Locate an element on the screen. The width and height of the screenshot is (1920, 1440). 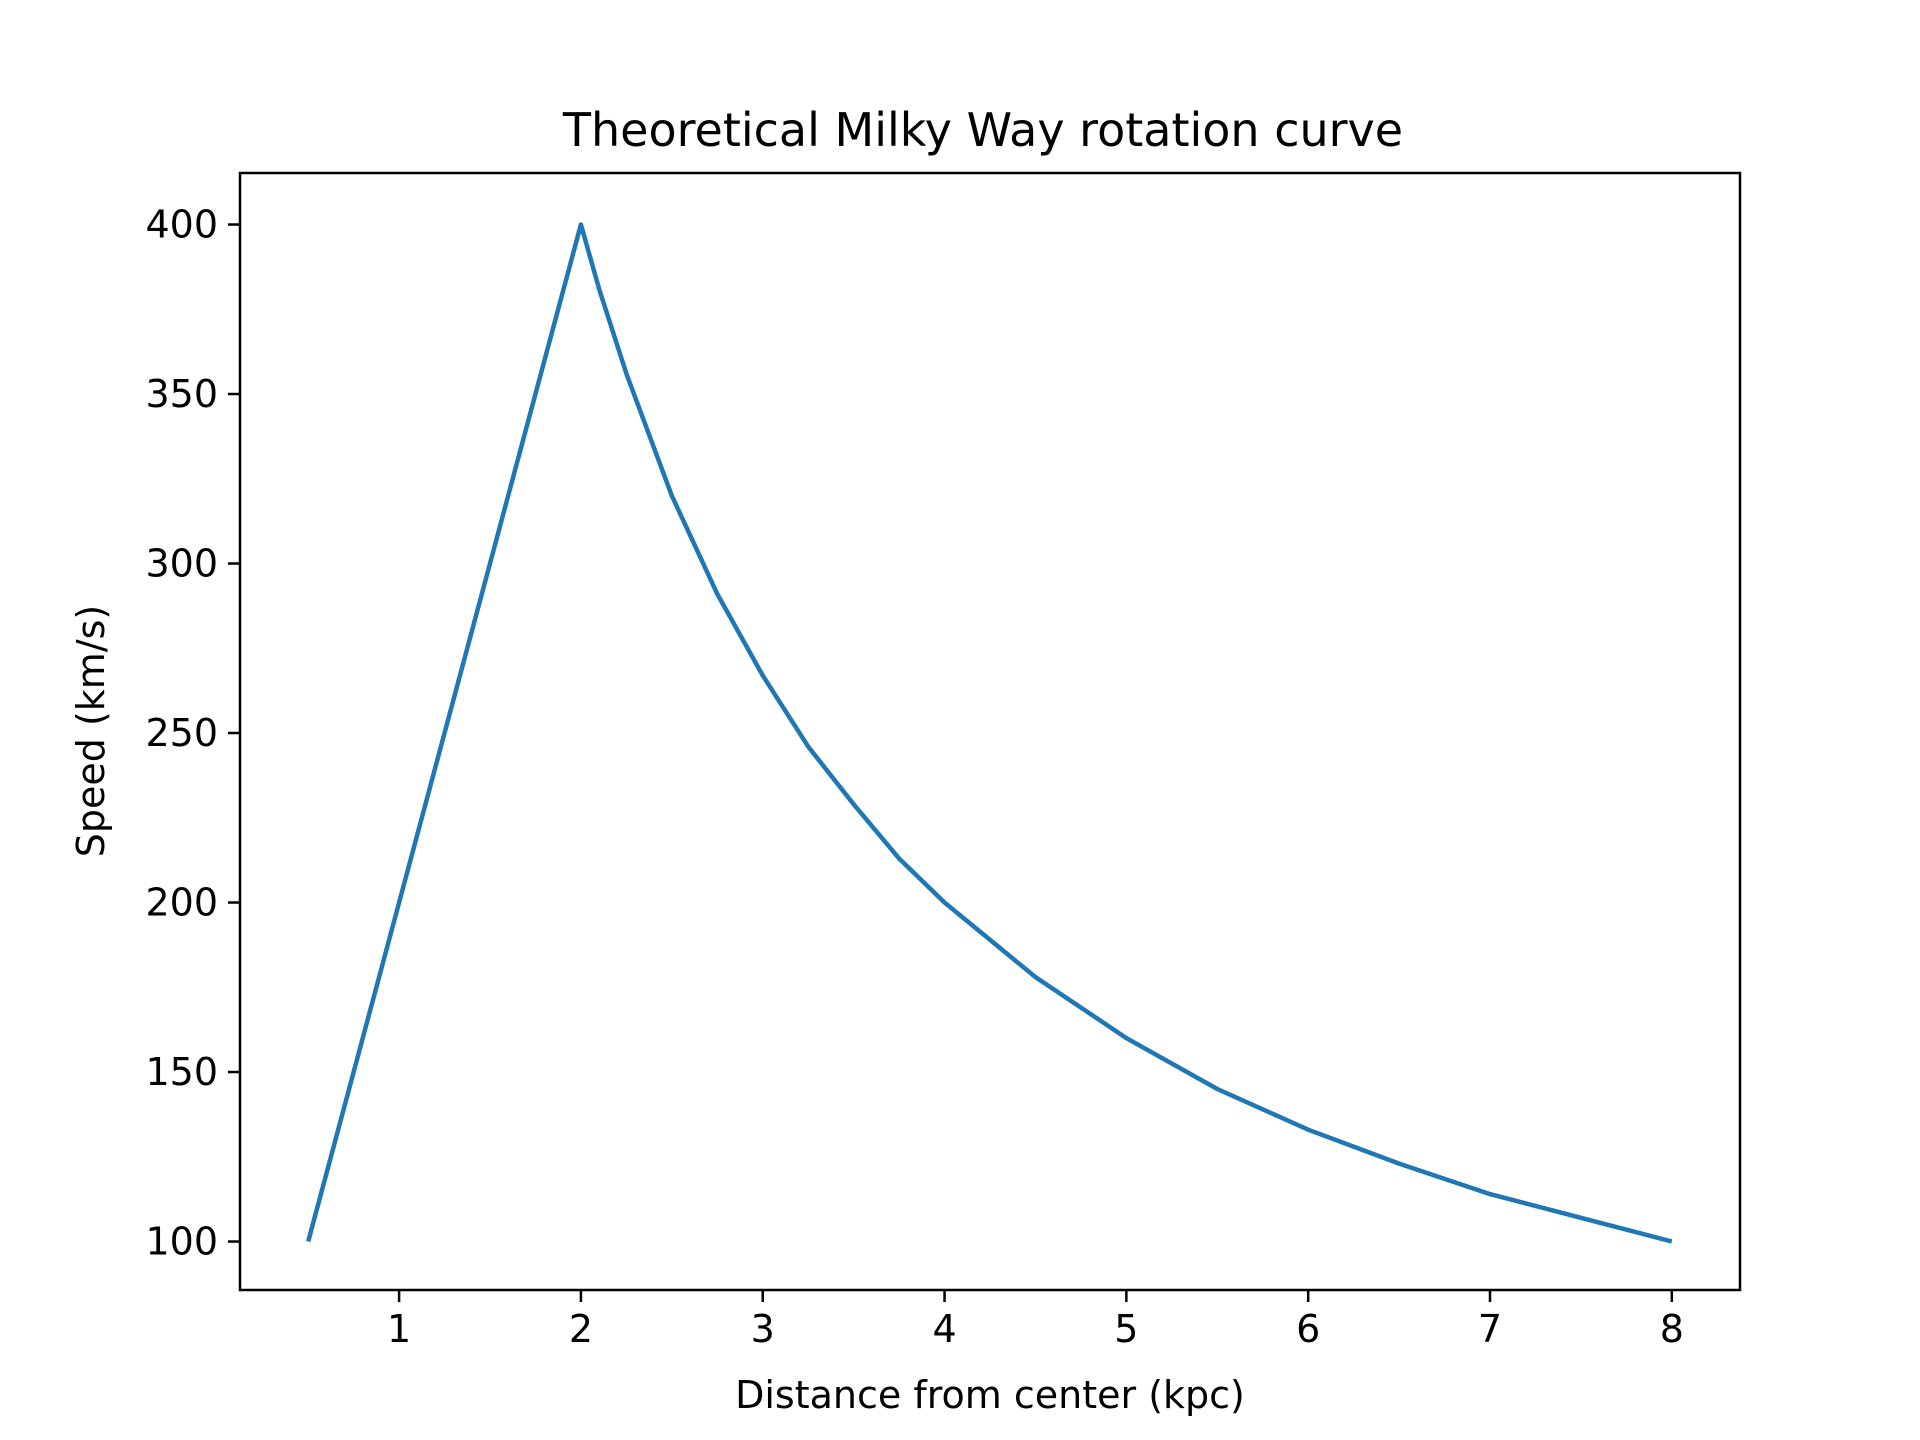
y-tick-label: 400 is located at coordinates (181, 225).